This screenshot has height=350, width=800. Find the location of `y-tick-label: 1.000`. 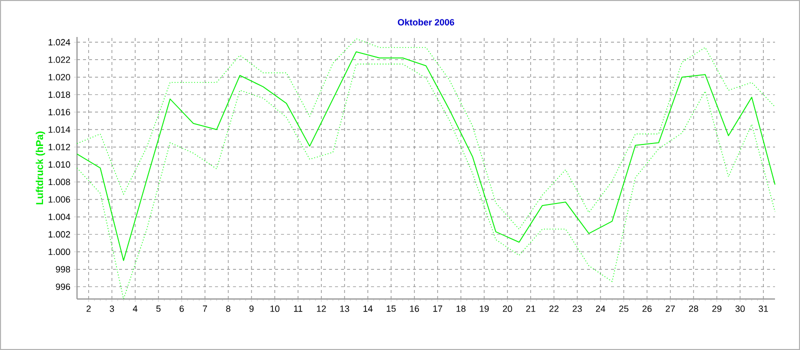

y-tick-label: 1.000 is located at coordinates (59, 252).